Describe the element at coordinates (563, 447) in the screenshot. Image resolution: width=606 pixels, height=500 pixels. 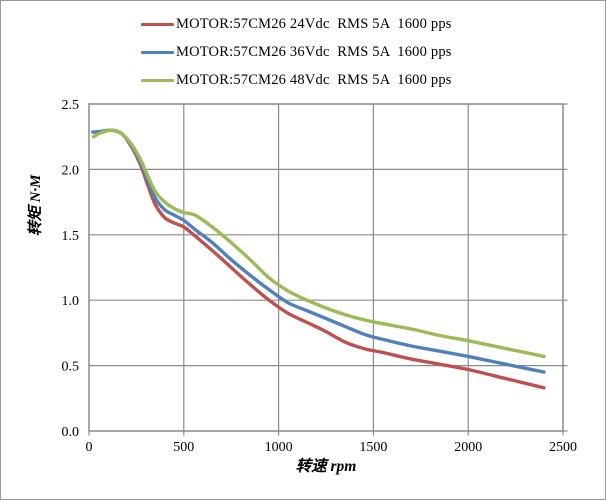
I see `x-tick-label: 2500` at that location.